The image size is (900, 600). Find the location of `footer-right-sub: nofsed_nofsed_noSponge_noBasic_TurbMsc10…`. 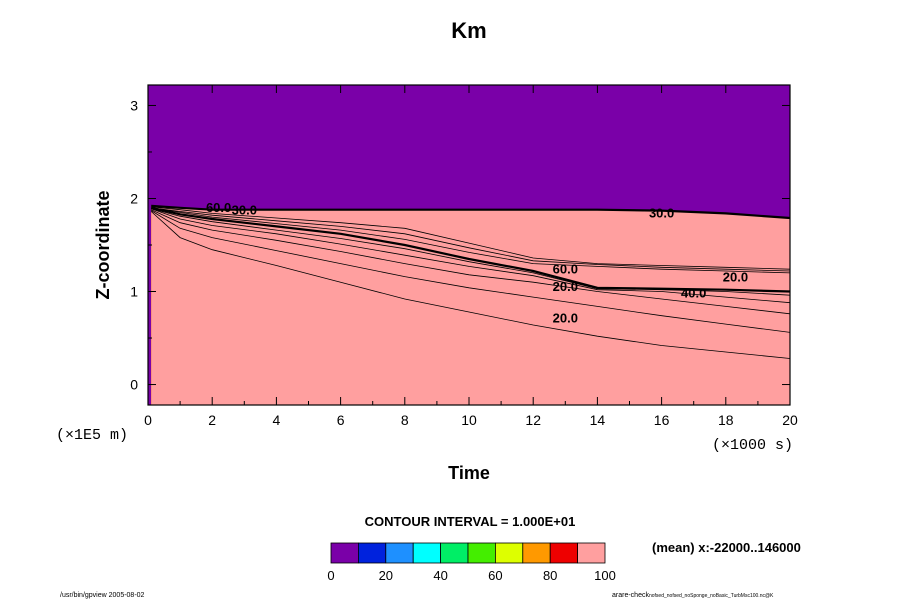

footer-right-sub: nofsed_nofsed_noSponge_noBasic_TurbMsc10… is located at coordinates (711, 596).